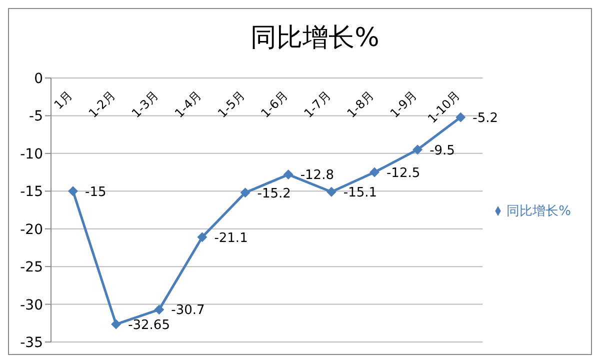 The width and height of the screenshot is (600, 363). I want to click on data-label: -15.1, so click(360, 193).